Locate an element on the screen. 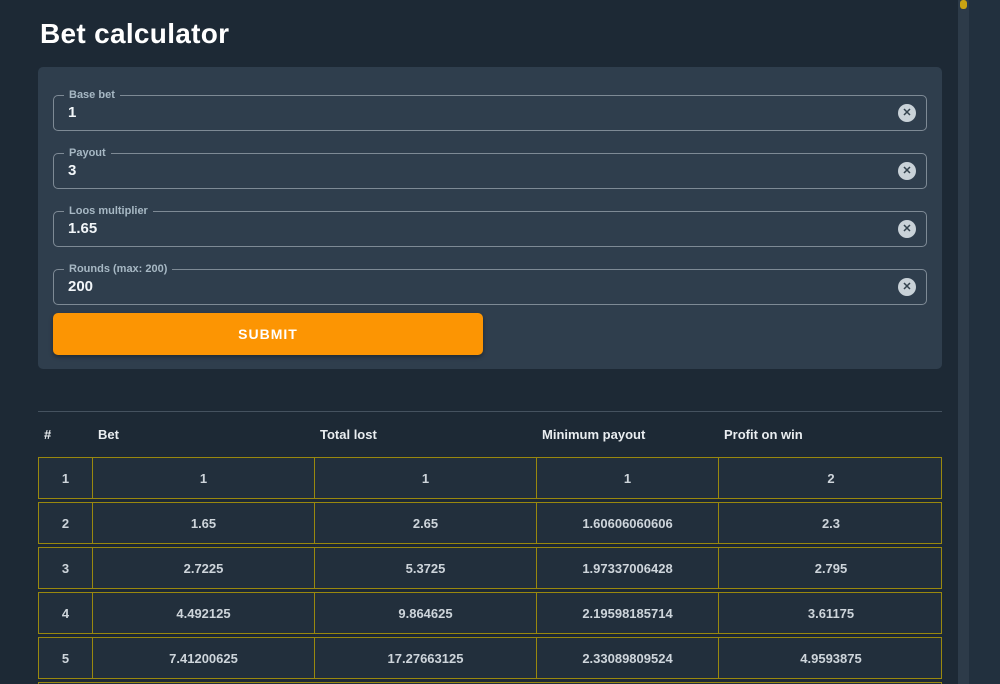 The width and height of the screenshot is (1000, 684). column-header-minimum-payout: Minimum payout is located at coordinates (594, 434).